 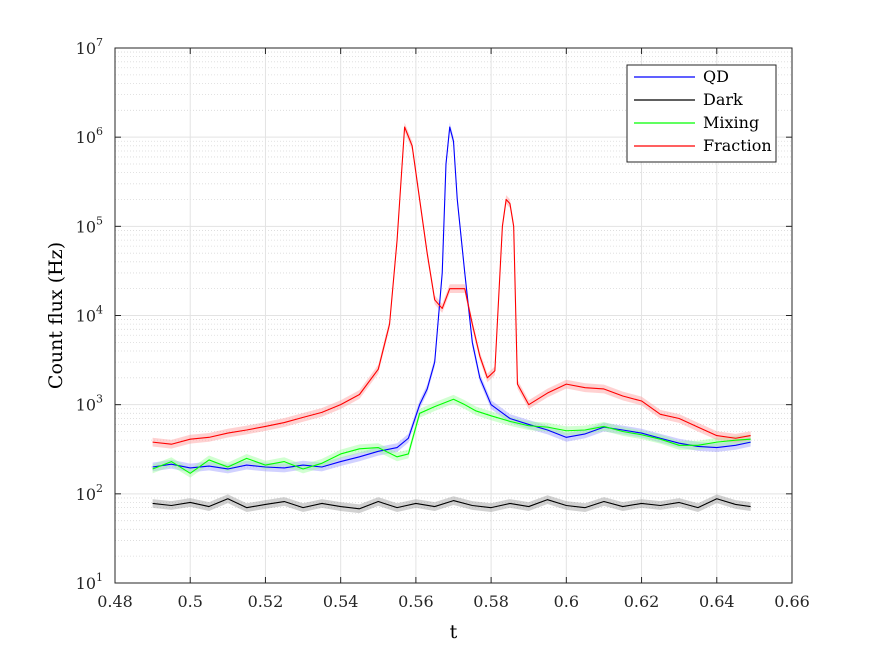 What do you see at coordinates (717, 601) in the screenshot?
I see `x-tick-label: 0.64` at bounding box center [717, 601].